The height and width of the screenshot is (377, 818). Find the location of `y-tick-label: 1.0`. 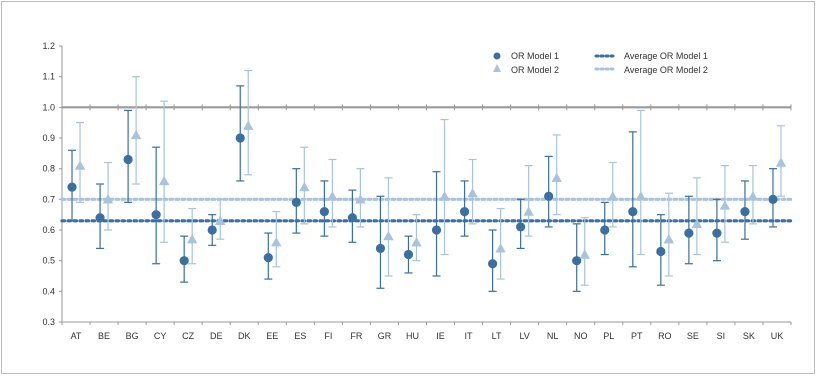

y-tick-label: 1.0 is located at coordinates (48, 107).